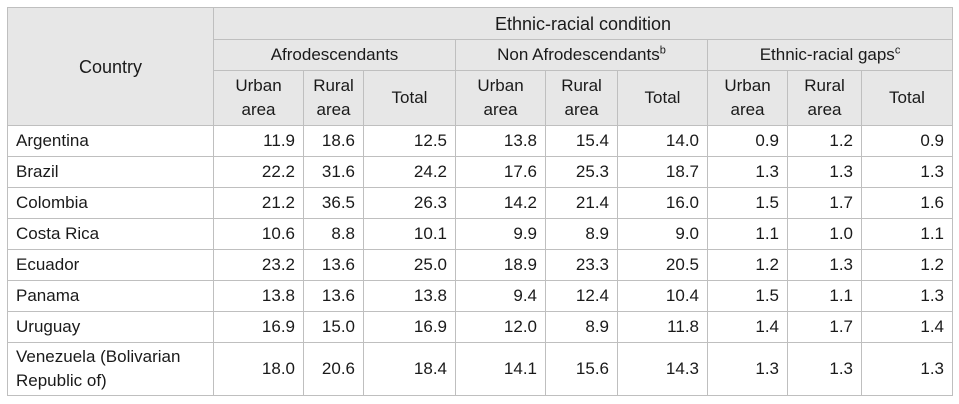  Describe the element at coordinates (409, 203) in the screenshot. I see `value-cell: 26.3` at that location.